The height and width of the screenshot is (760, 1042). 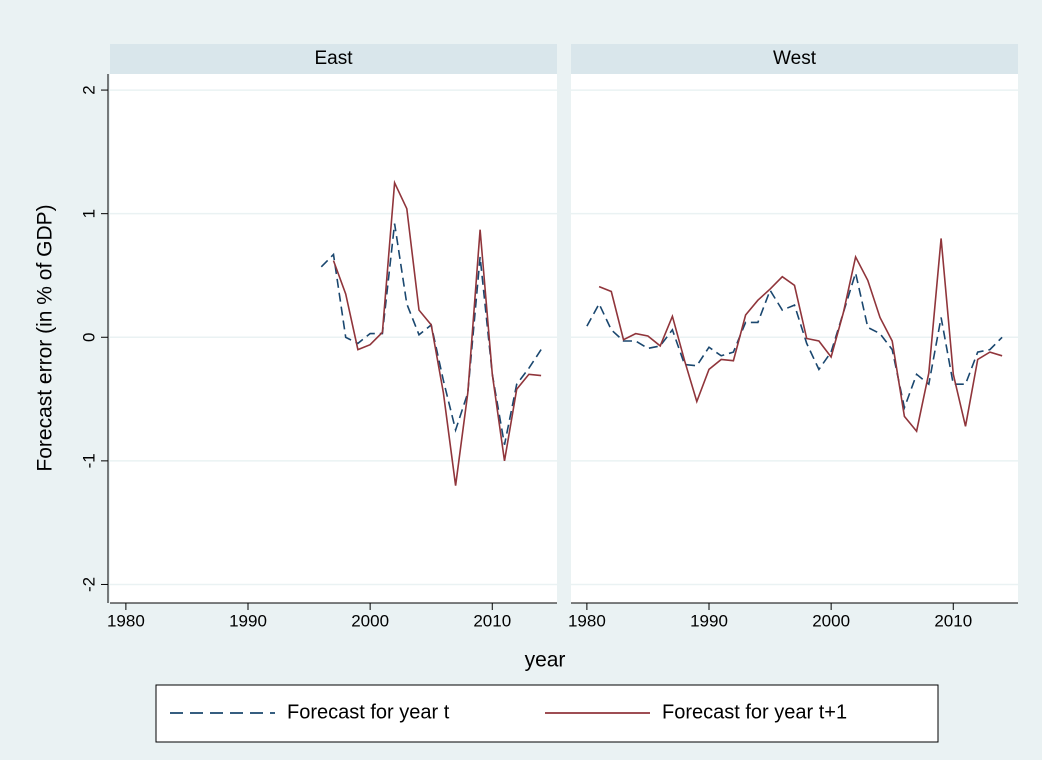 What do you see at coordinates (545, 660) in the screenshot?
I see `x-axis-title: year` at bounding box center [545, 660].